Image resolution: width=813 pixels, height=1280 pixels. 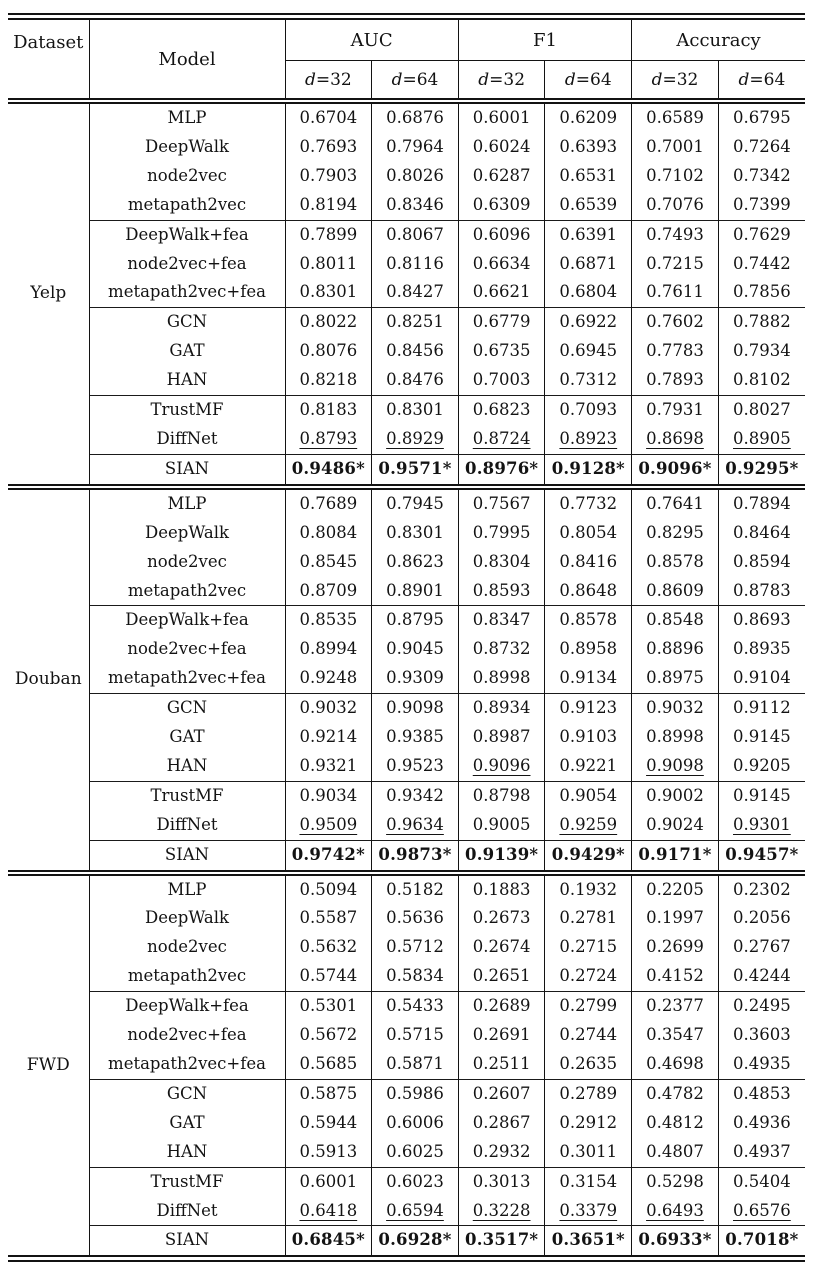 I want to click on metric-value: 0.2912, so click(x=588, y=1122).